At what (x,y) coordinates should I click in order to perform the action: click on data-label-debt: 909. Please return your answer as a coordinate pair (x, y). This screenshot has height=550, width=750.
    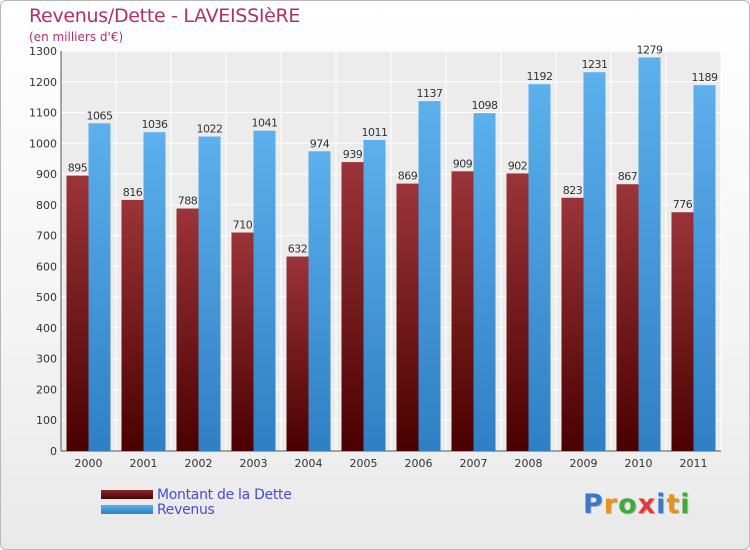
    Looking at the image, I should click on (463, 163).